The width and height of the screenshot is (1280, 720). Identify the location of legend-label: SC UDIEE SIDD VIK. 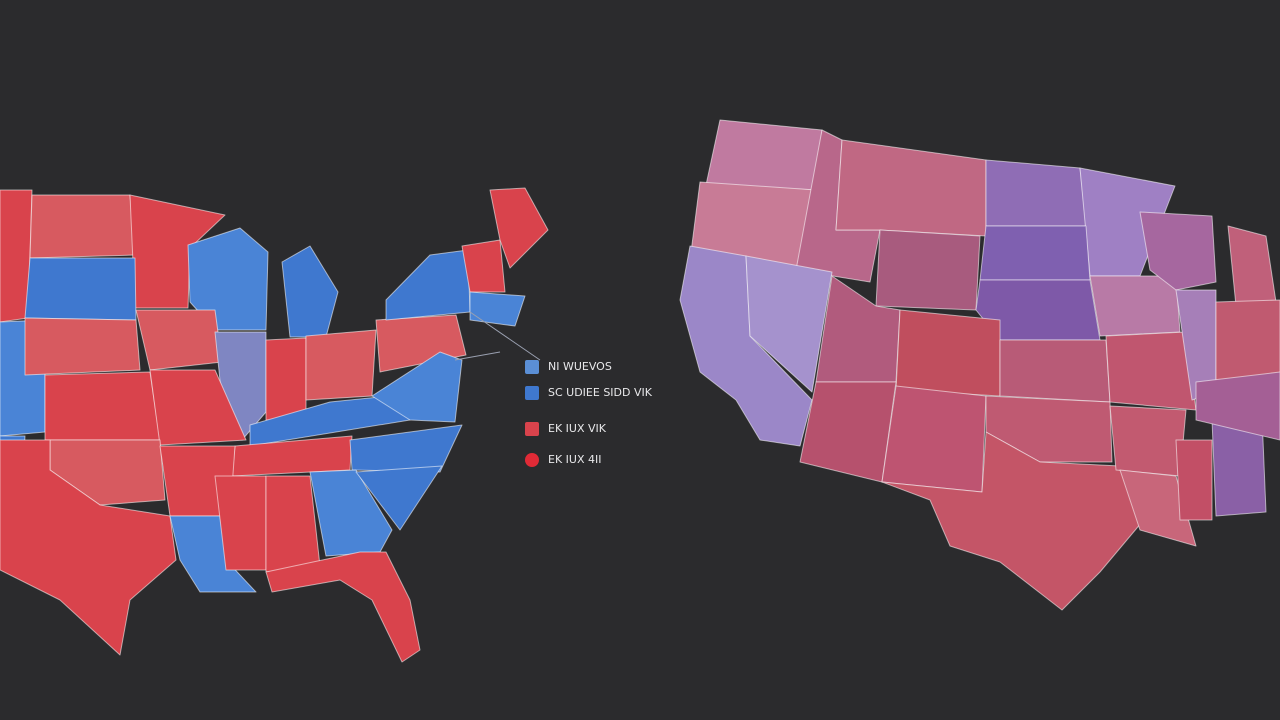
(600, 392).